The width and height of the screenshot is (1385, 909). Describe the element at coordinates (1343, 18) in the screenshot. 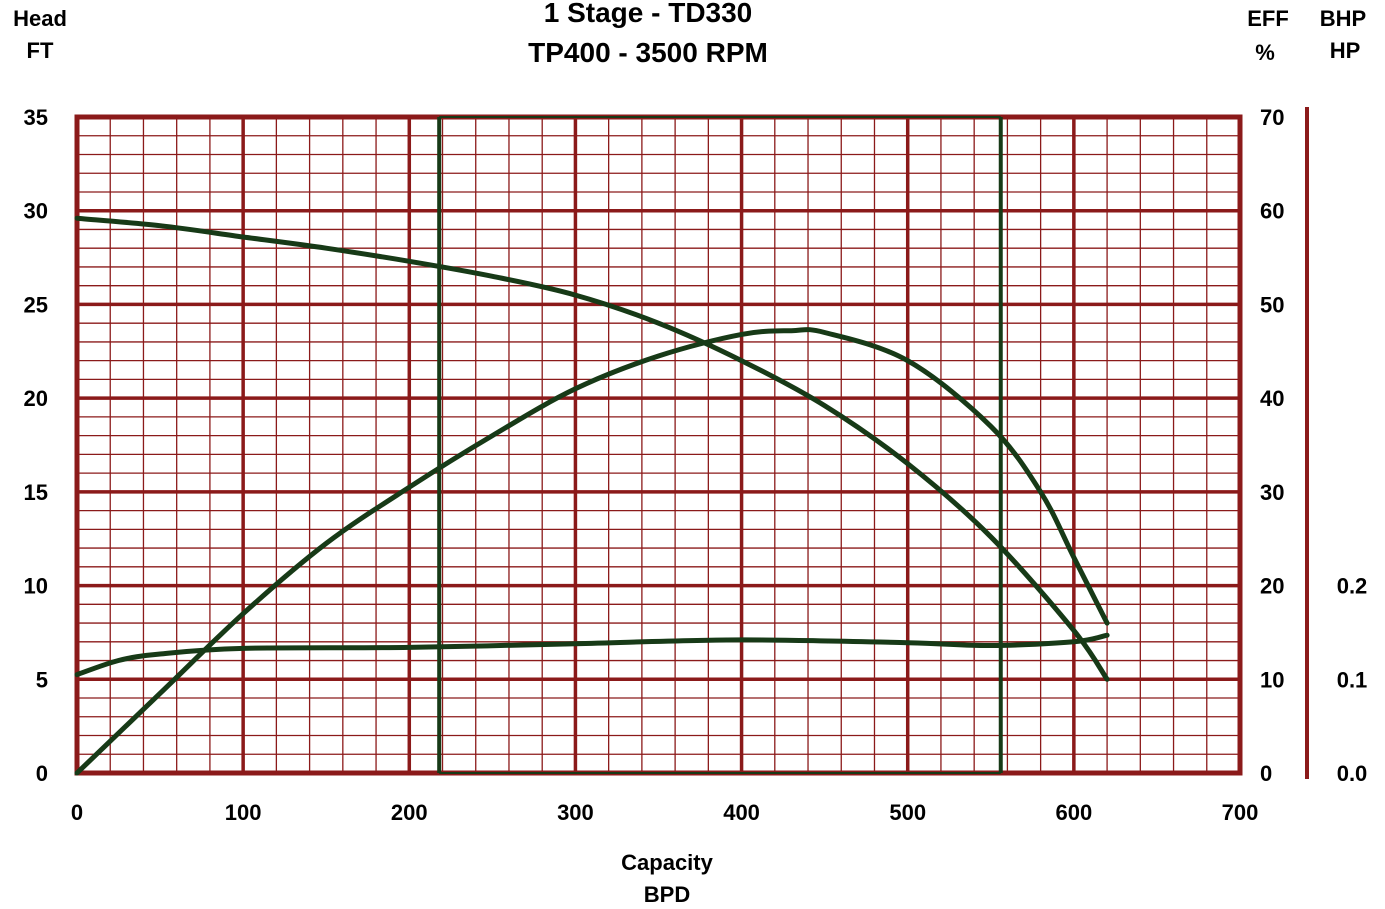

I see `bhp-axis-label-line-1: BHP` at that location.